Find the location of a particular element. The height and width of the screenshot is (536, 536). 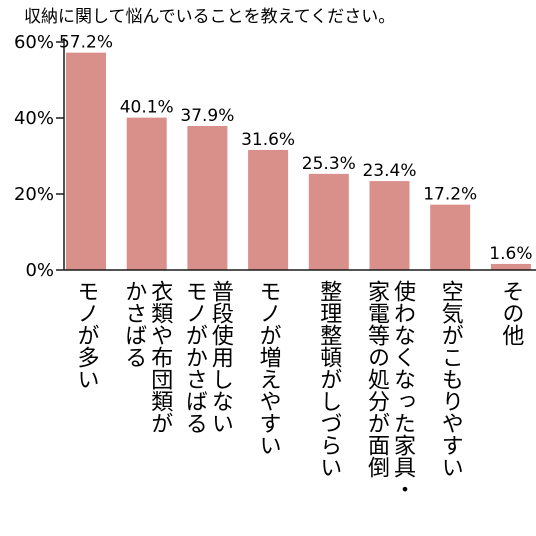

category-label: その他 is located at coordinates (511, 313).